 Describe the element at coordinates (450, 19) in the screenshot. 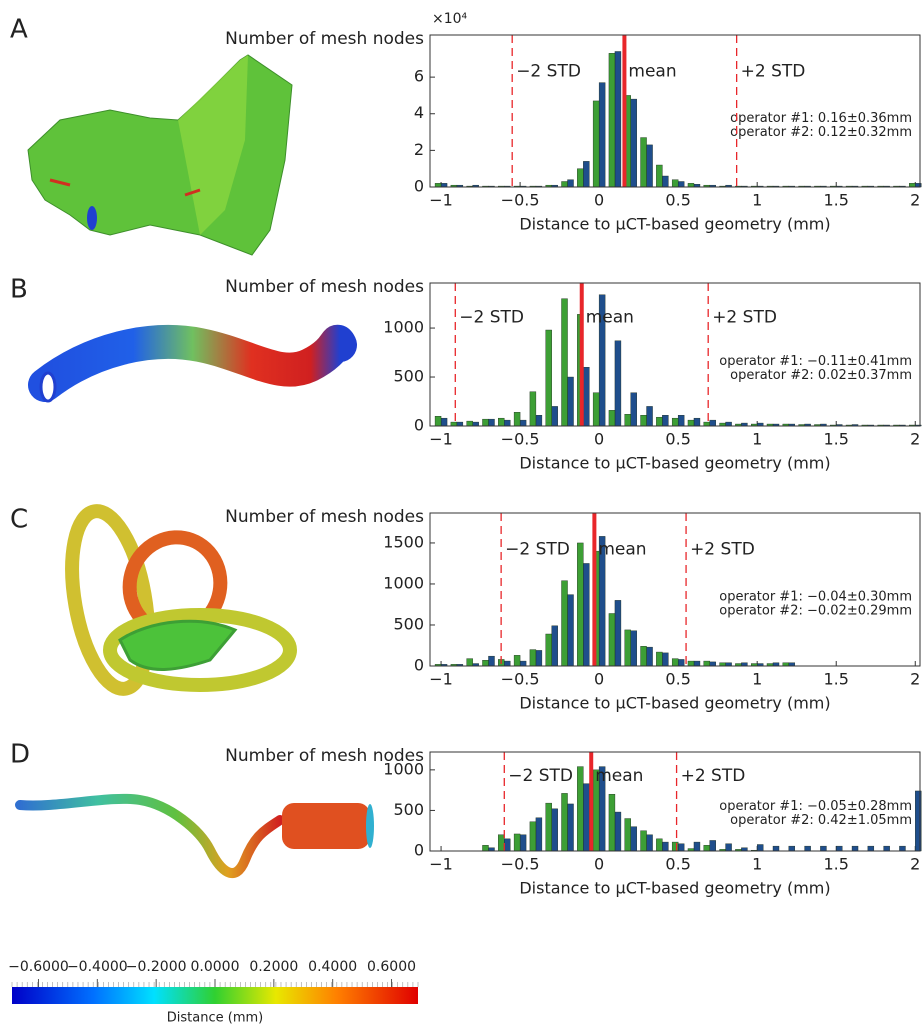

I see `y-multiplier: ×10⁴` at that location.